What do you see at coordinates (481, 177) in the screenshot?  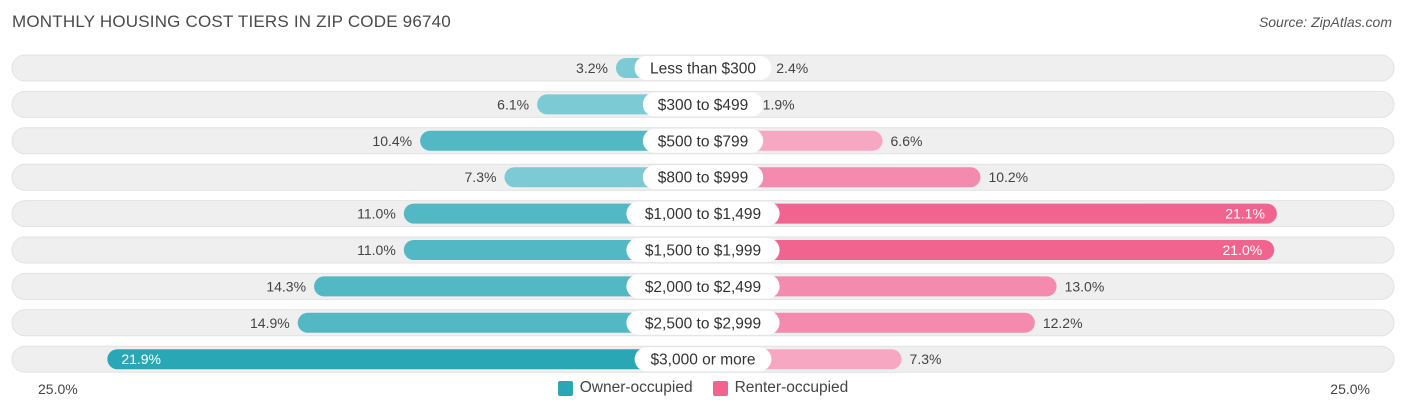 I see `owner-value-label: 7.3%` at bounding box center [481, 177].